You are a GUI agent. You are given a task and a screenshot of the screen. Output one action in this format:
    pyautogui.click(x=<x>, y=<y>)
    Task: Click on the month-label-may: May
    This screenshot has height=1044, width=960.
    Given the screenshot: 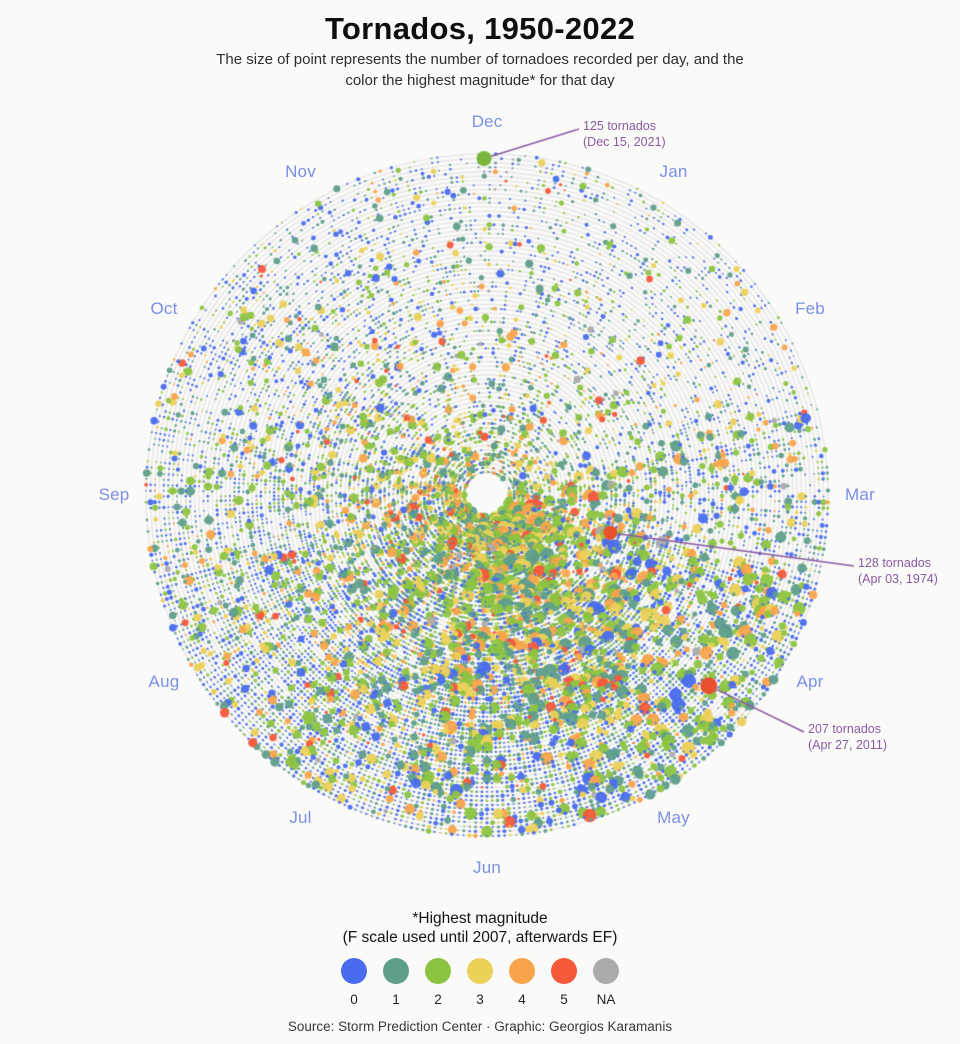 What is the action you would take?
    pyautogui.click(x=673, y=818)
    